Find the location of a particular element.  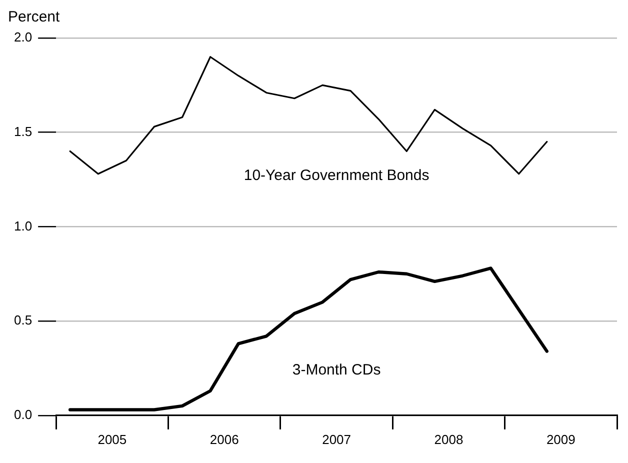

x-tick-label: 2008 is located at coordinates (449, 439).